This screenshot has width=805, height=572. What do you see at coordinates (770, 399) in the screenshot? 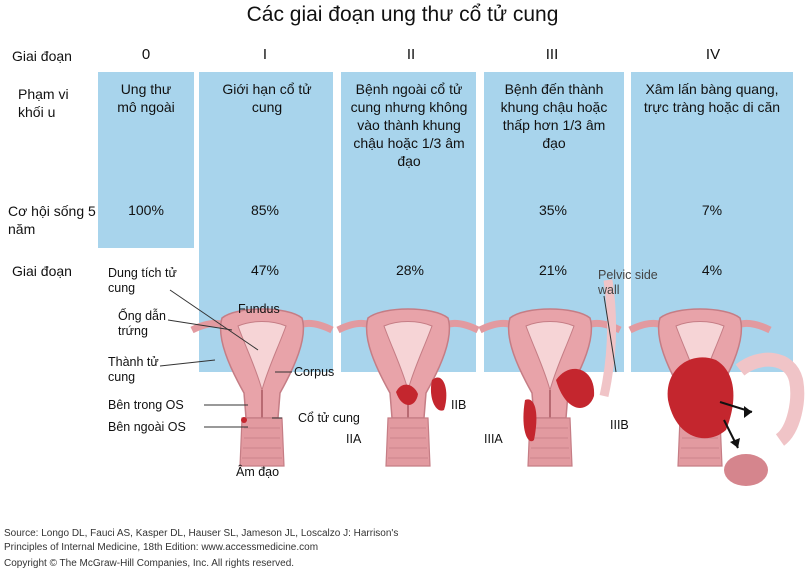
I see `rectum-shape` at bounding box center [770, 399].